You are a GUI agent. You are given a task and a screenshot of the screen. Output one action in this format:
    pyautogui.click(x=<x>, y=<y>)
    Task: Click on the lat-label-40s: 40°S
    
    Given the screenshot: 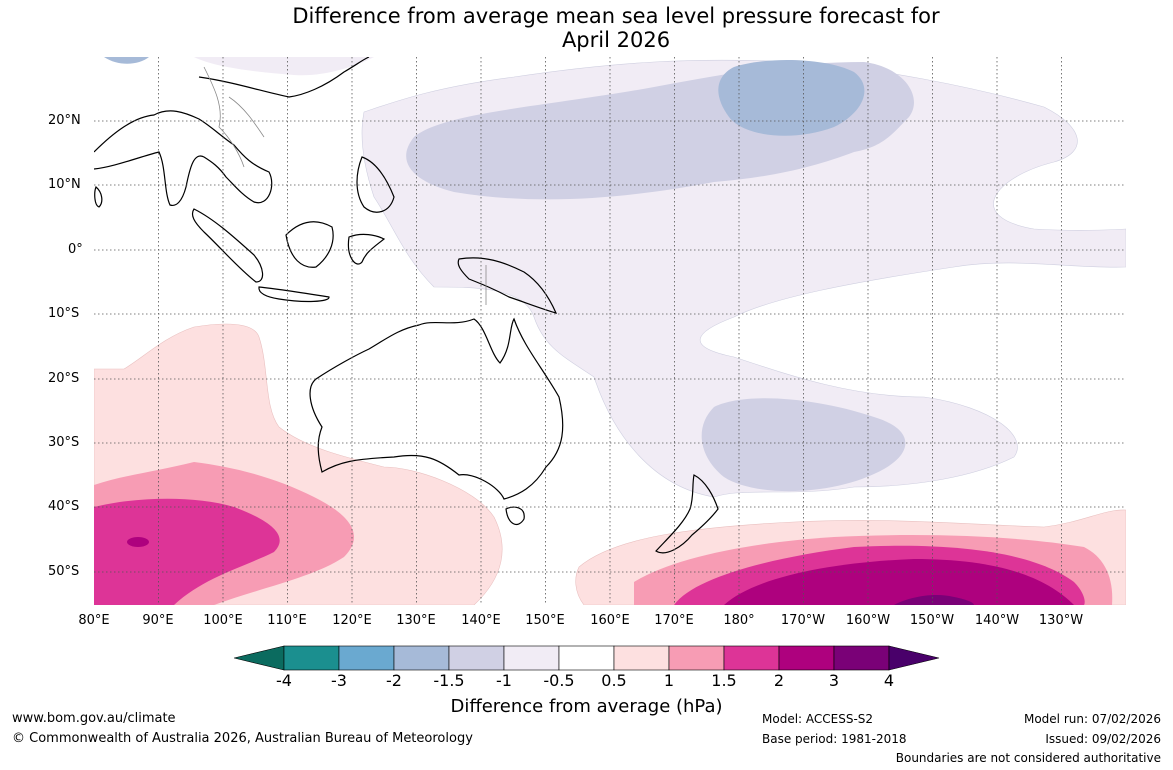 What is the action you would take?
    pyautogui.click(x=64, y=506)
    